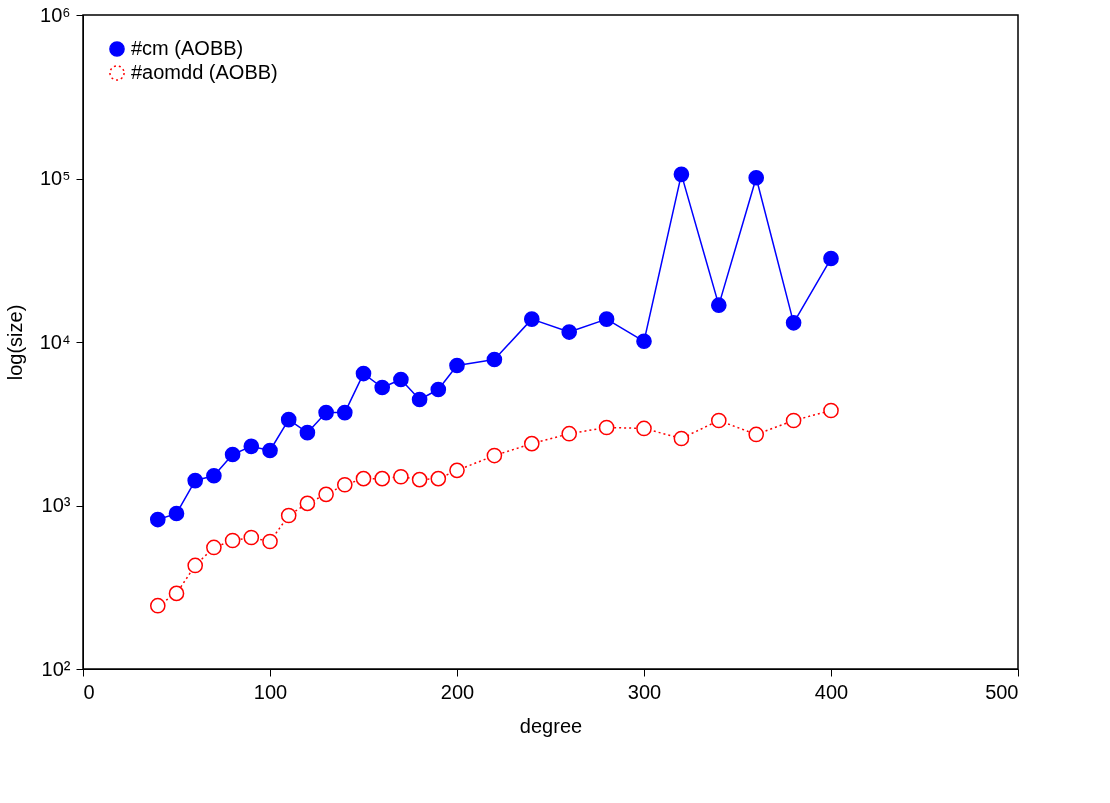  I want to click on x-tick-label: 200, so click(457, 691).